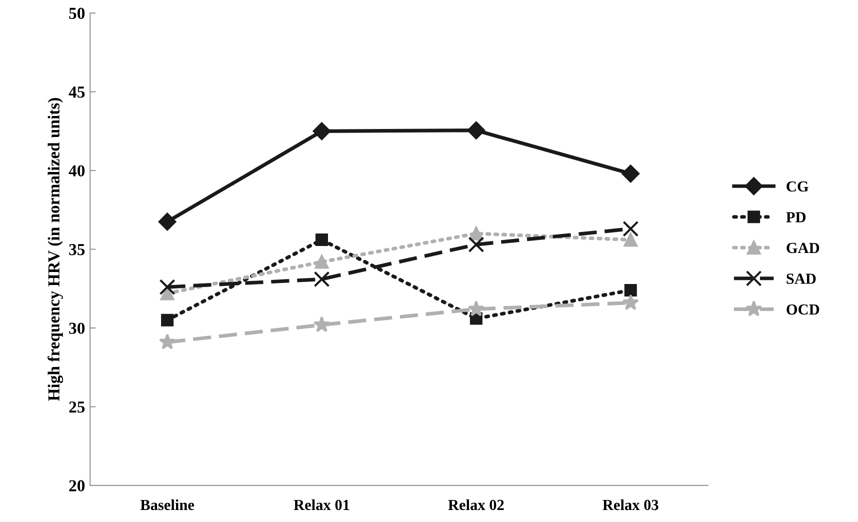 Image resolution: width=858 pixels, height=522 pixels. What do you see at coordinates (77, 250) in the screenshot?
I see `y-tick-label: 35` at bounding box center [77, 250].